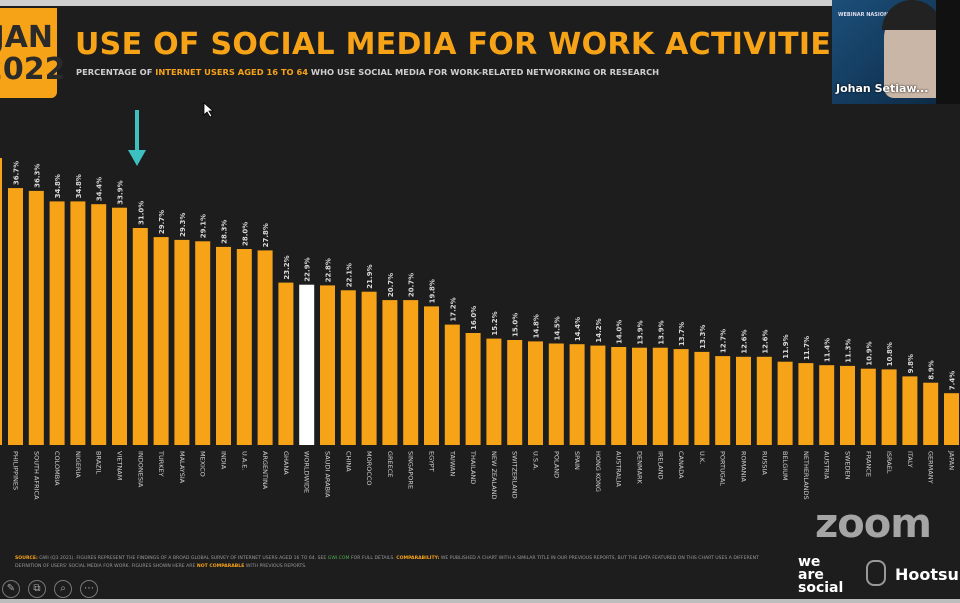  I want to click on category-label: AUSTRIA, so click(827, 465).